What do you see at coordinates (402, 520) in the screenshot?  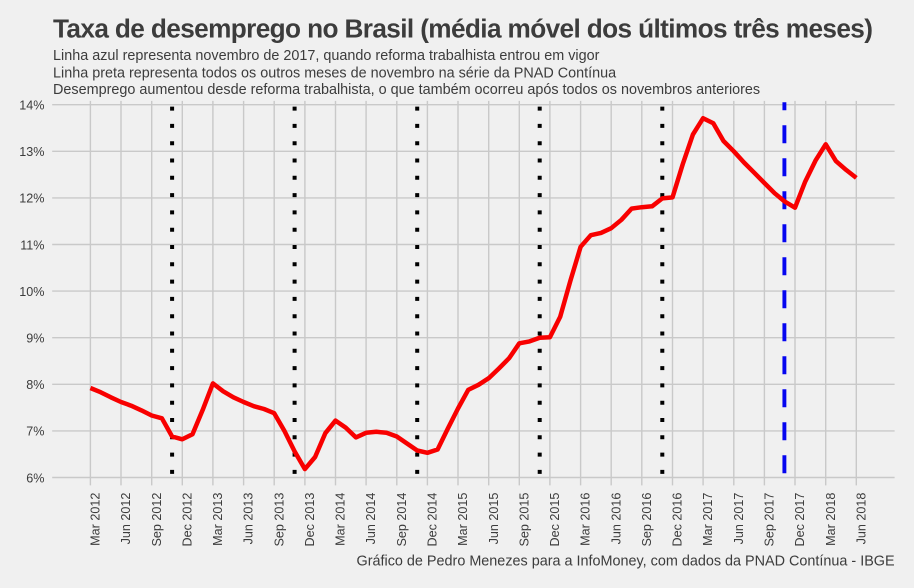 I see `svg-text: Sep 2014` at bounding box center [402, 520].